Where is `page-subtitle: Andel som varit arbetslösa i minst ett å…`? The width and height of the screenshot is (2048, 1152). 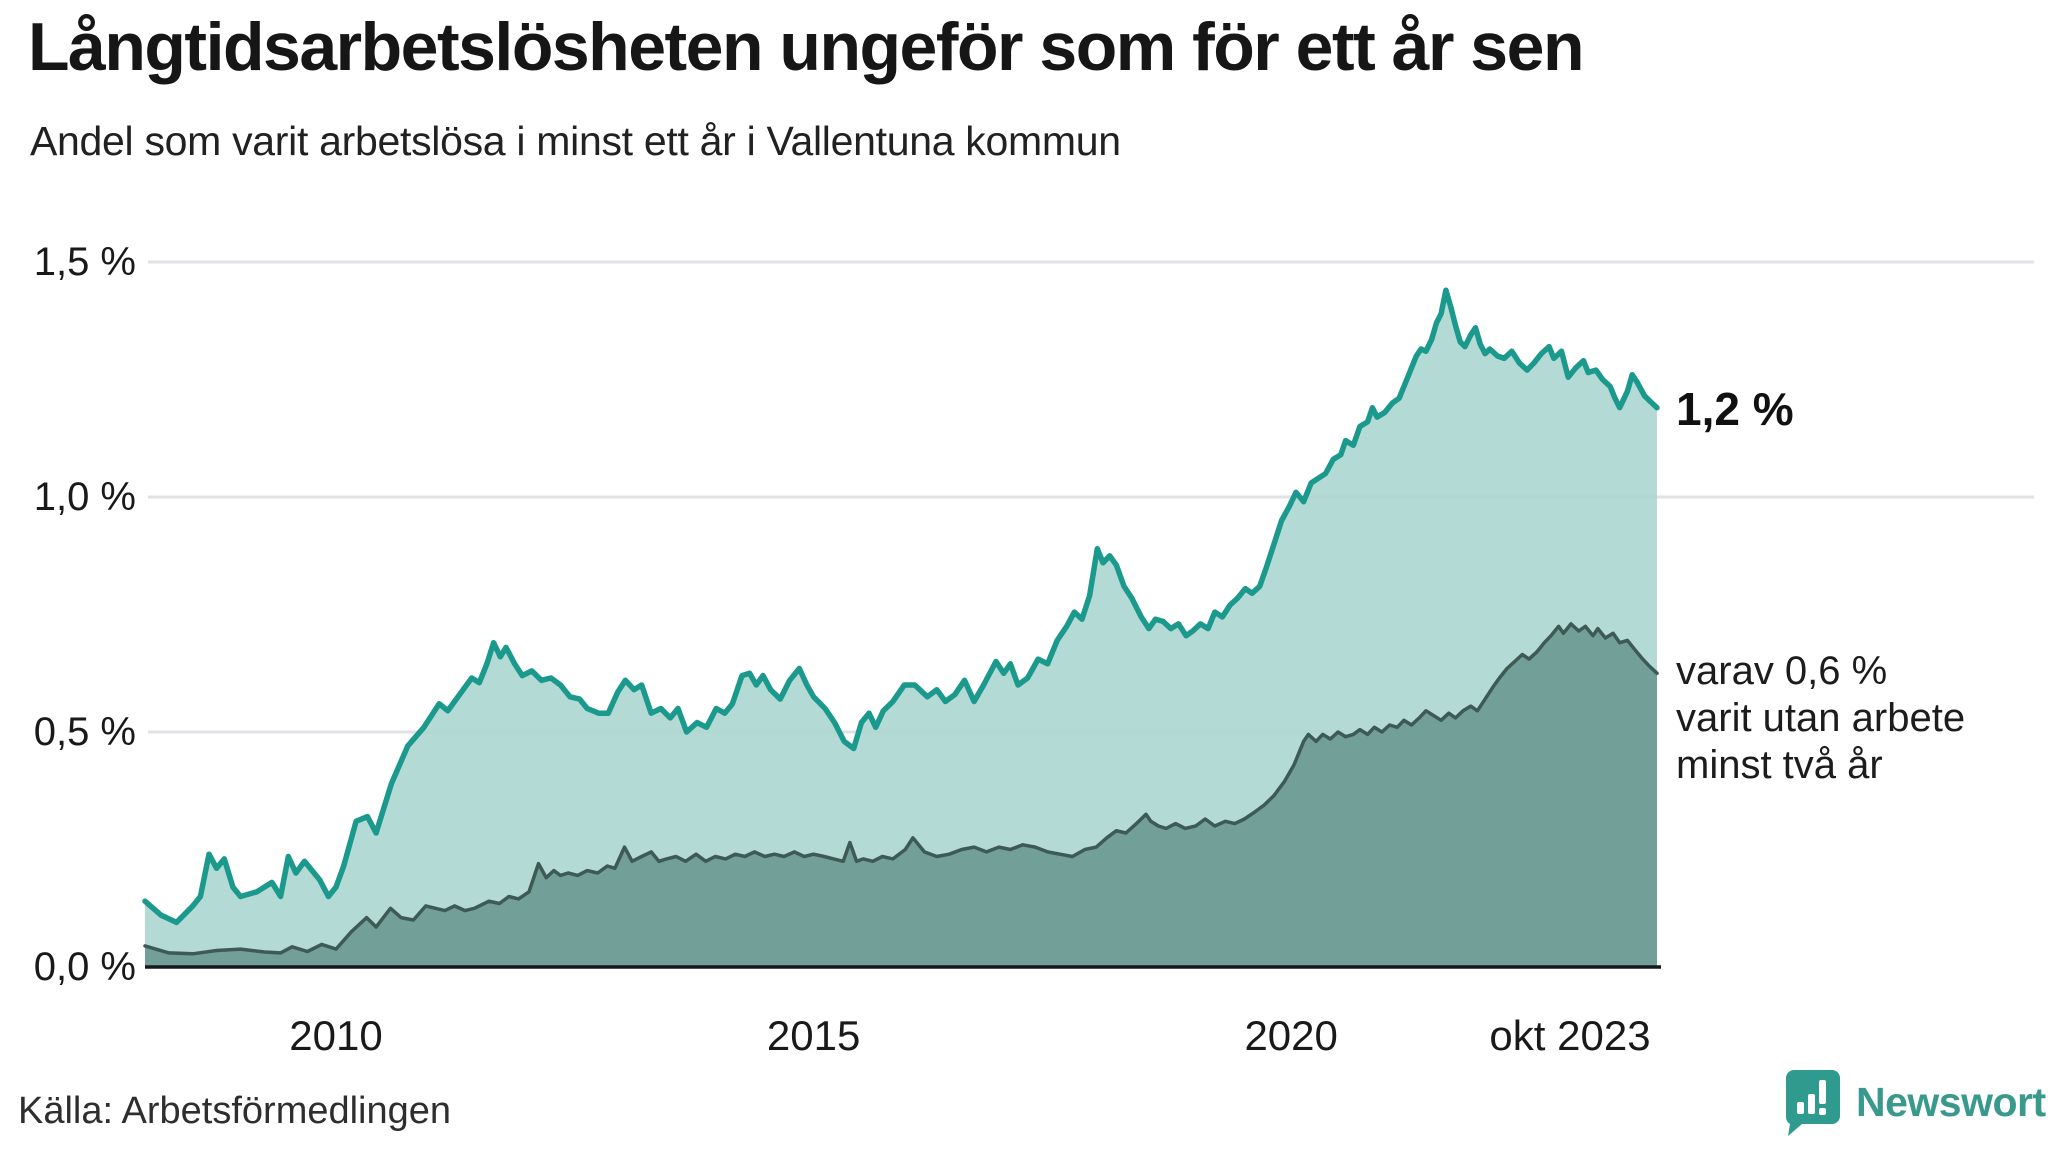 page-subtitle: Andel som varit arbetslösa i minst ett å… is located at coordinates (575, 141).